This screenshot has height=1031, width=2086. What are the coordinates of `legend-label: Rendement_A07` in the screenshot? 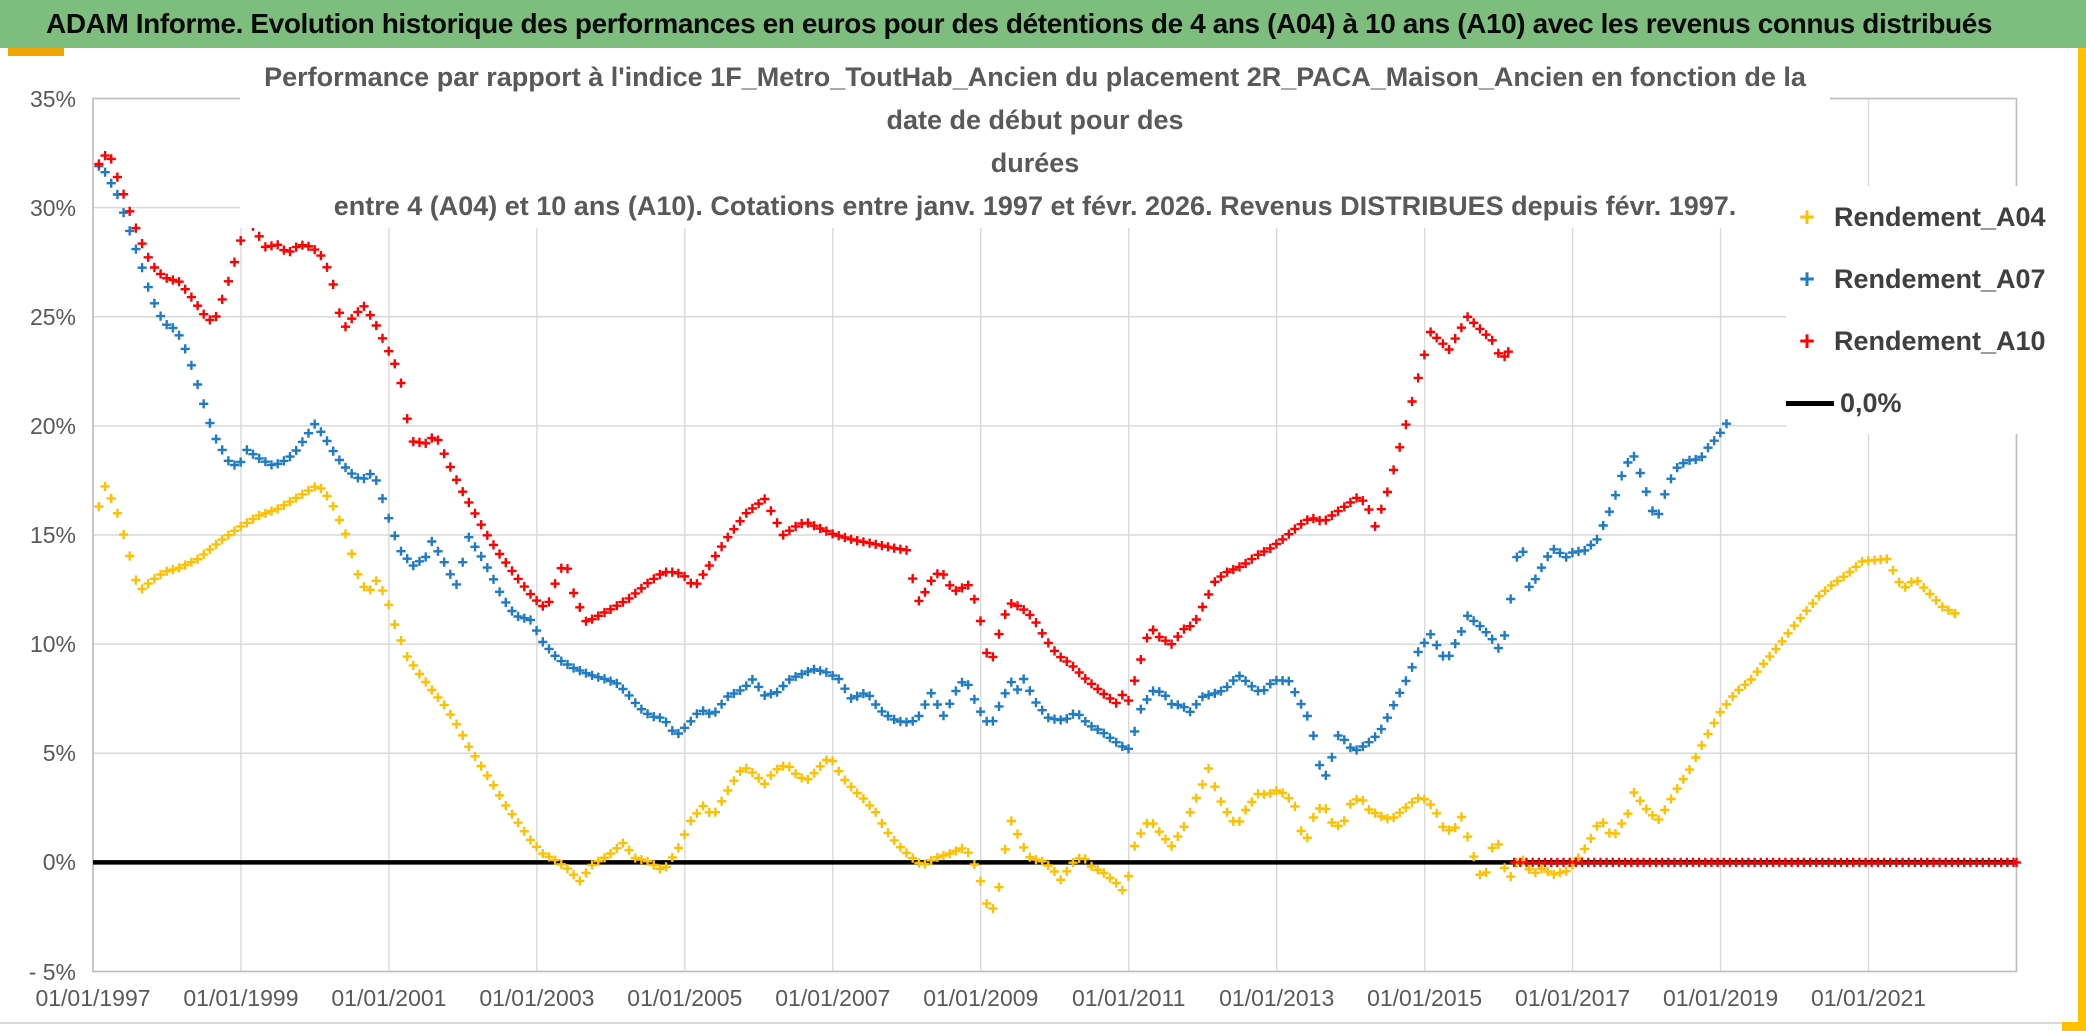 It's located at (1940, 278).